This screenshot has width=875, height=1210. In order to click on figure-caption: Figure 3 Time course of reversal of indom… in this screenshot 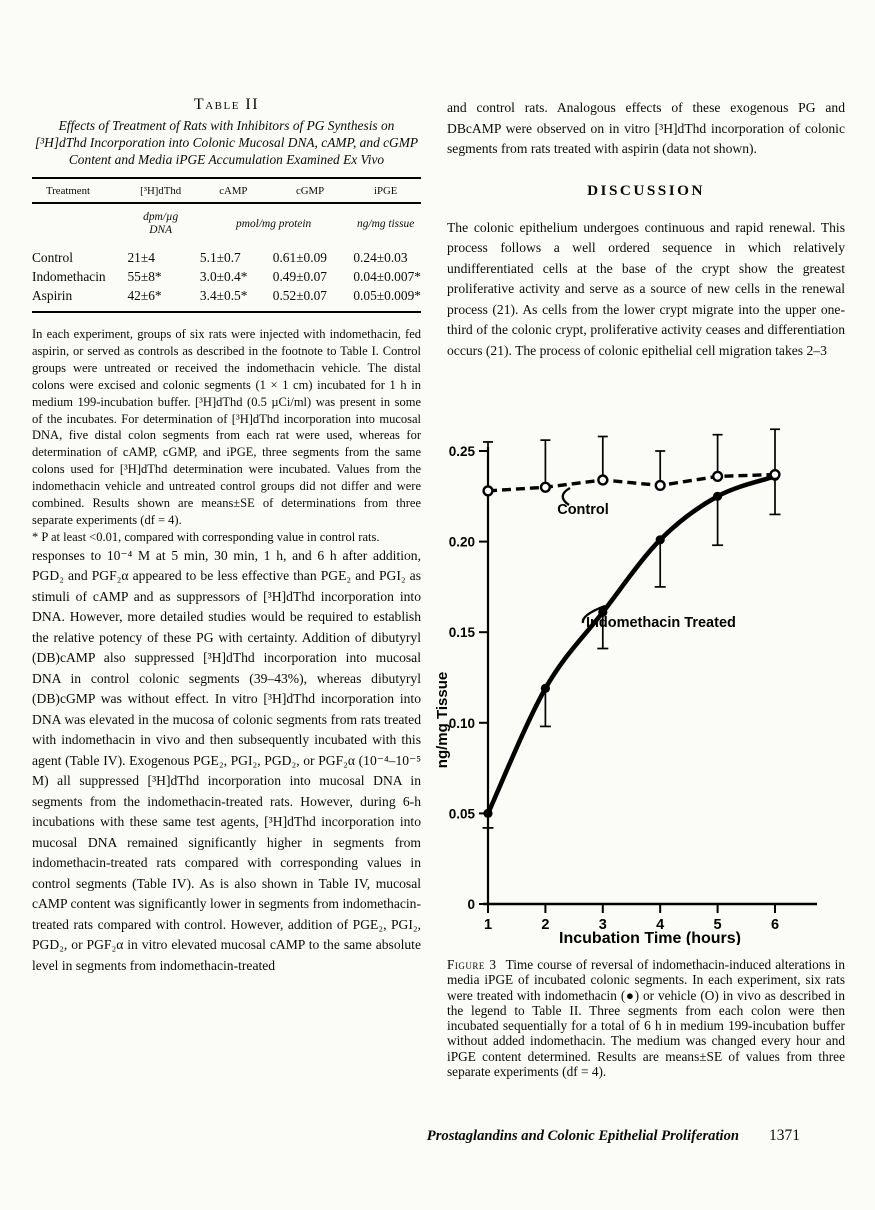, I will do `click(646, 1018)`.